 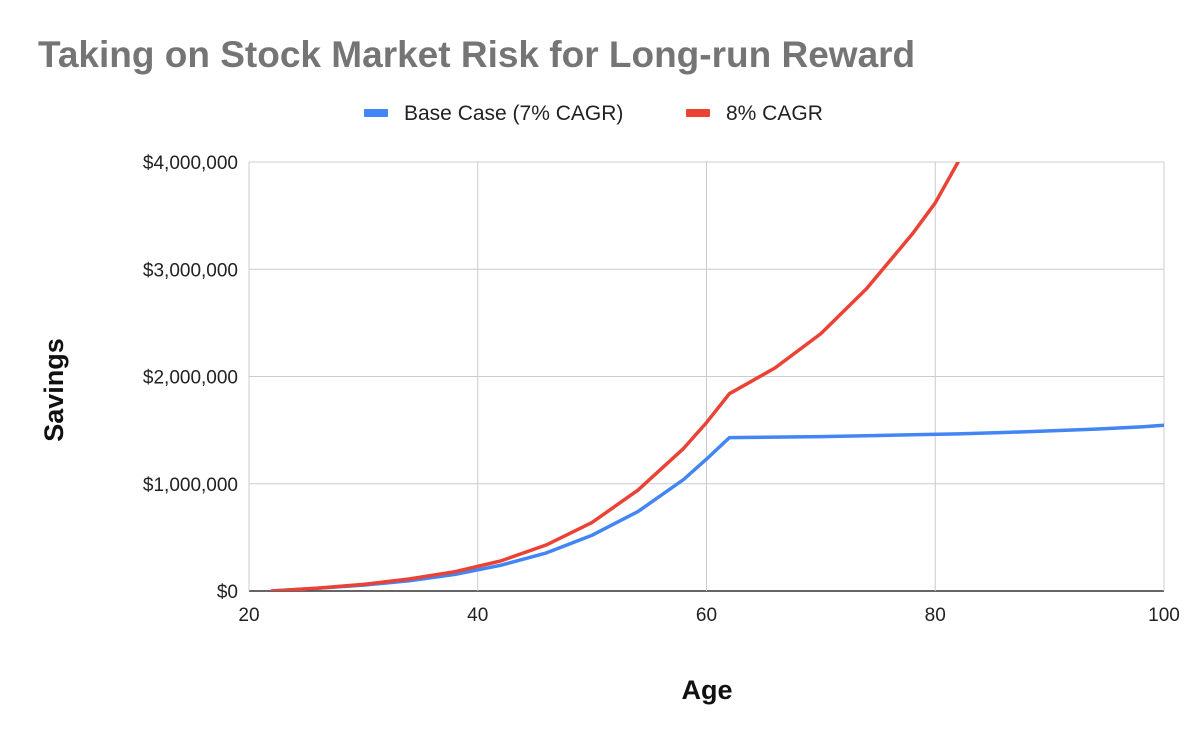 I want to click on x-axis-ticks: 20 40 60 80 100, so click(x=708, y=615).